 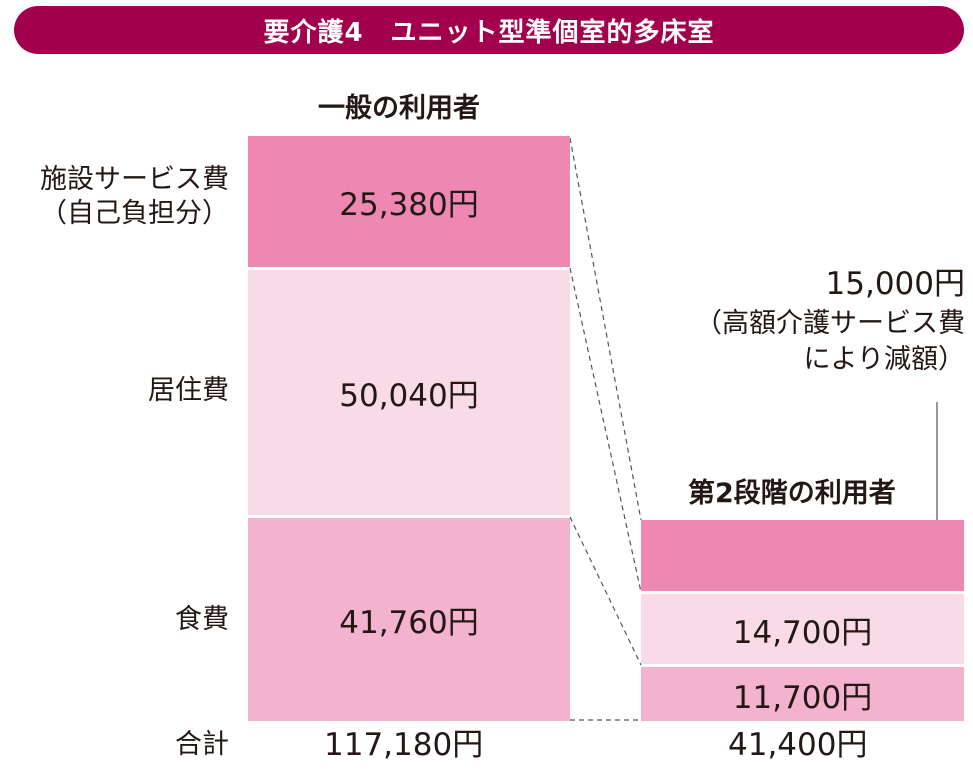 I want to click on connector-line-top, so click(x=605, y=329).